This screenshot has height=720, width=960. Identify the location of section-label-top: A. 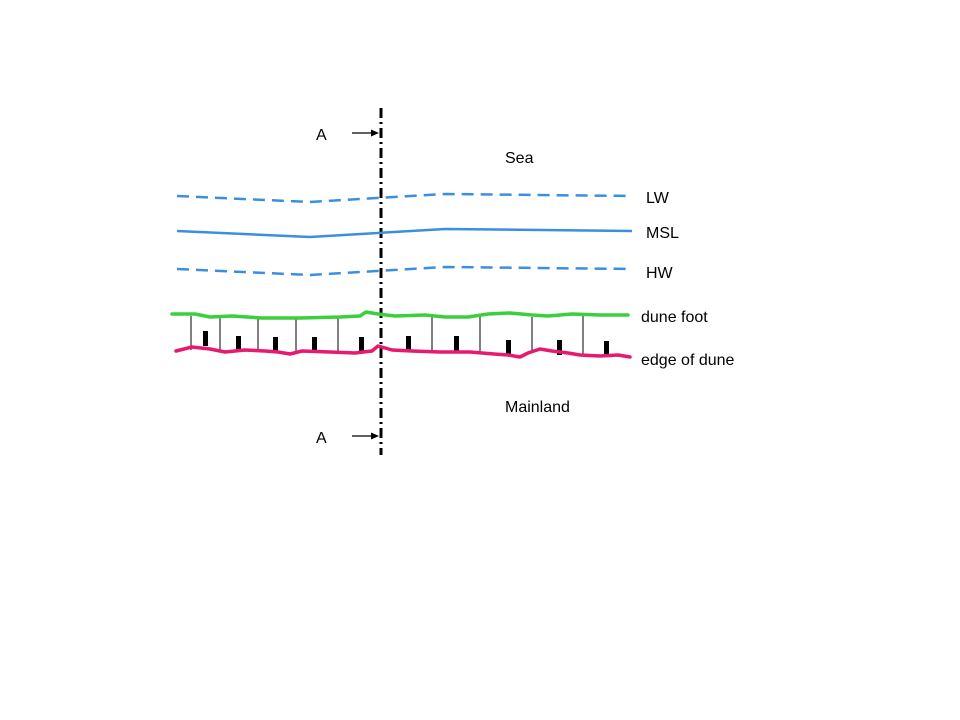
(321, 135).